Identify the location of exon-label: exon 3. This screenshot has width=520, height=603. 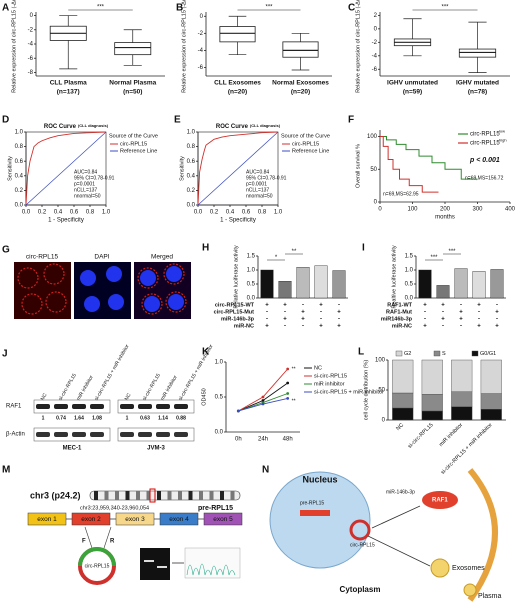
(135, 519).